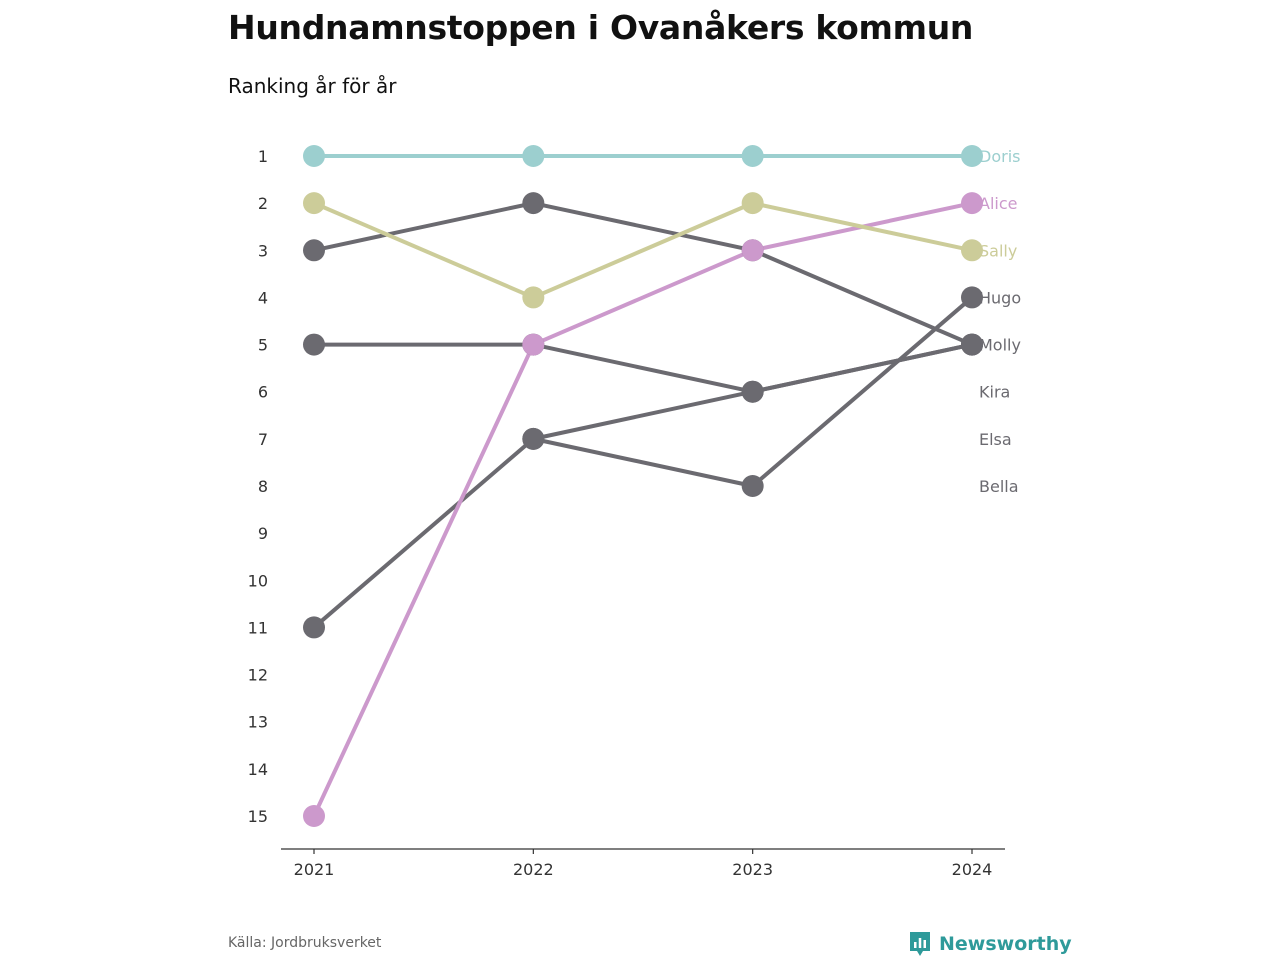 The height and width of the screenshot is (960, 1280). I want to click on y-tick-label: 6, so click(263, 392).